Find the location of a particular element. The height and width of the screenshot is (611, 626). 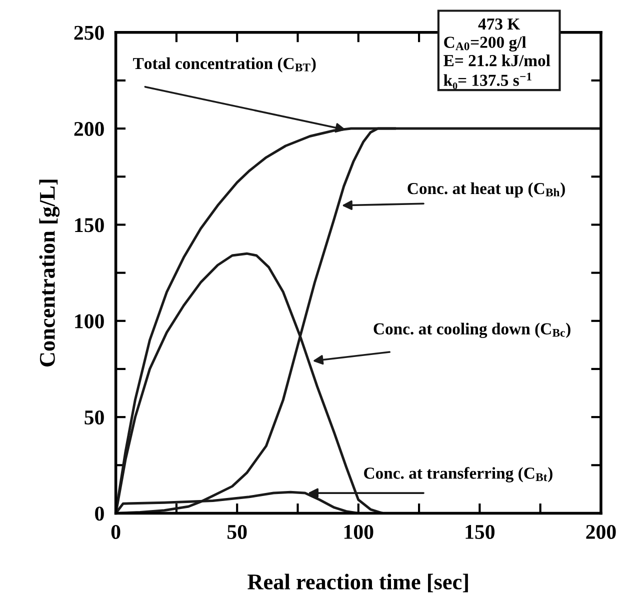

annotation: E= 21.2 kJ/mol is located at coordinates (497, 60).